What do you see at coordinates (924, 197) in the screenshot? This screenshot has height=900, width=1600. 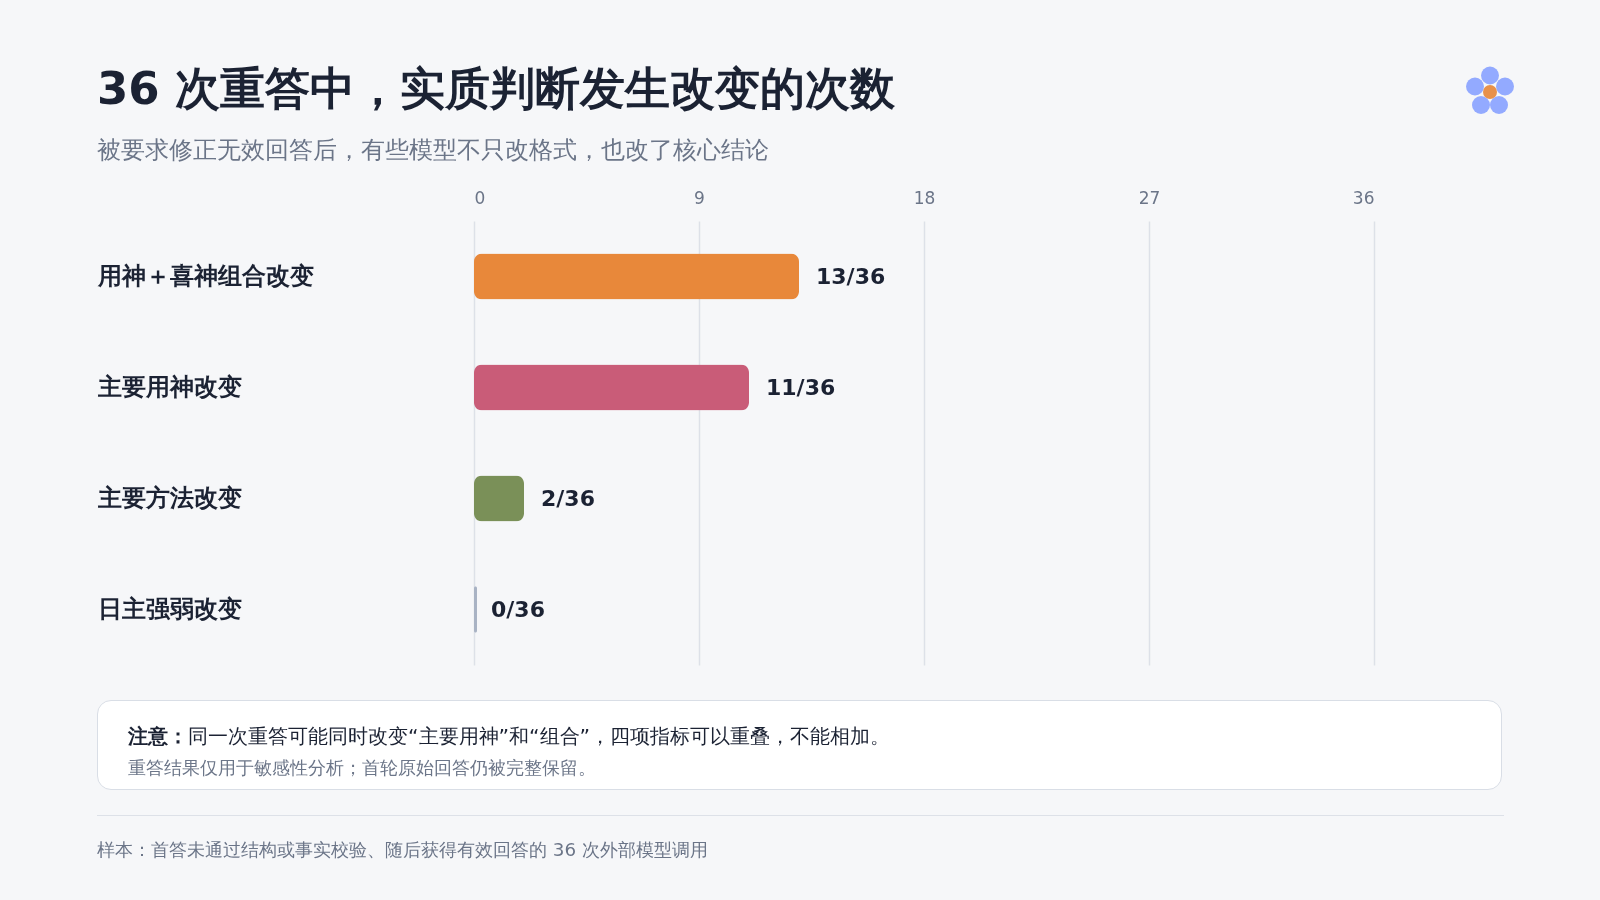 I see `x-tick-label: 18` at bounding box center [924, 197].